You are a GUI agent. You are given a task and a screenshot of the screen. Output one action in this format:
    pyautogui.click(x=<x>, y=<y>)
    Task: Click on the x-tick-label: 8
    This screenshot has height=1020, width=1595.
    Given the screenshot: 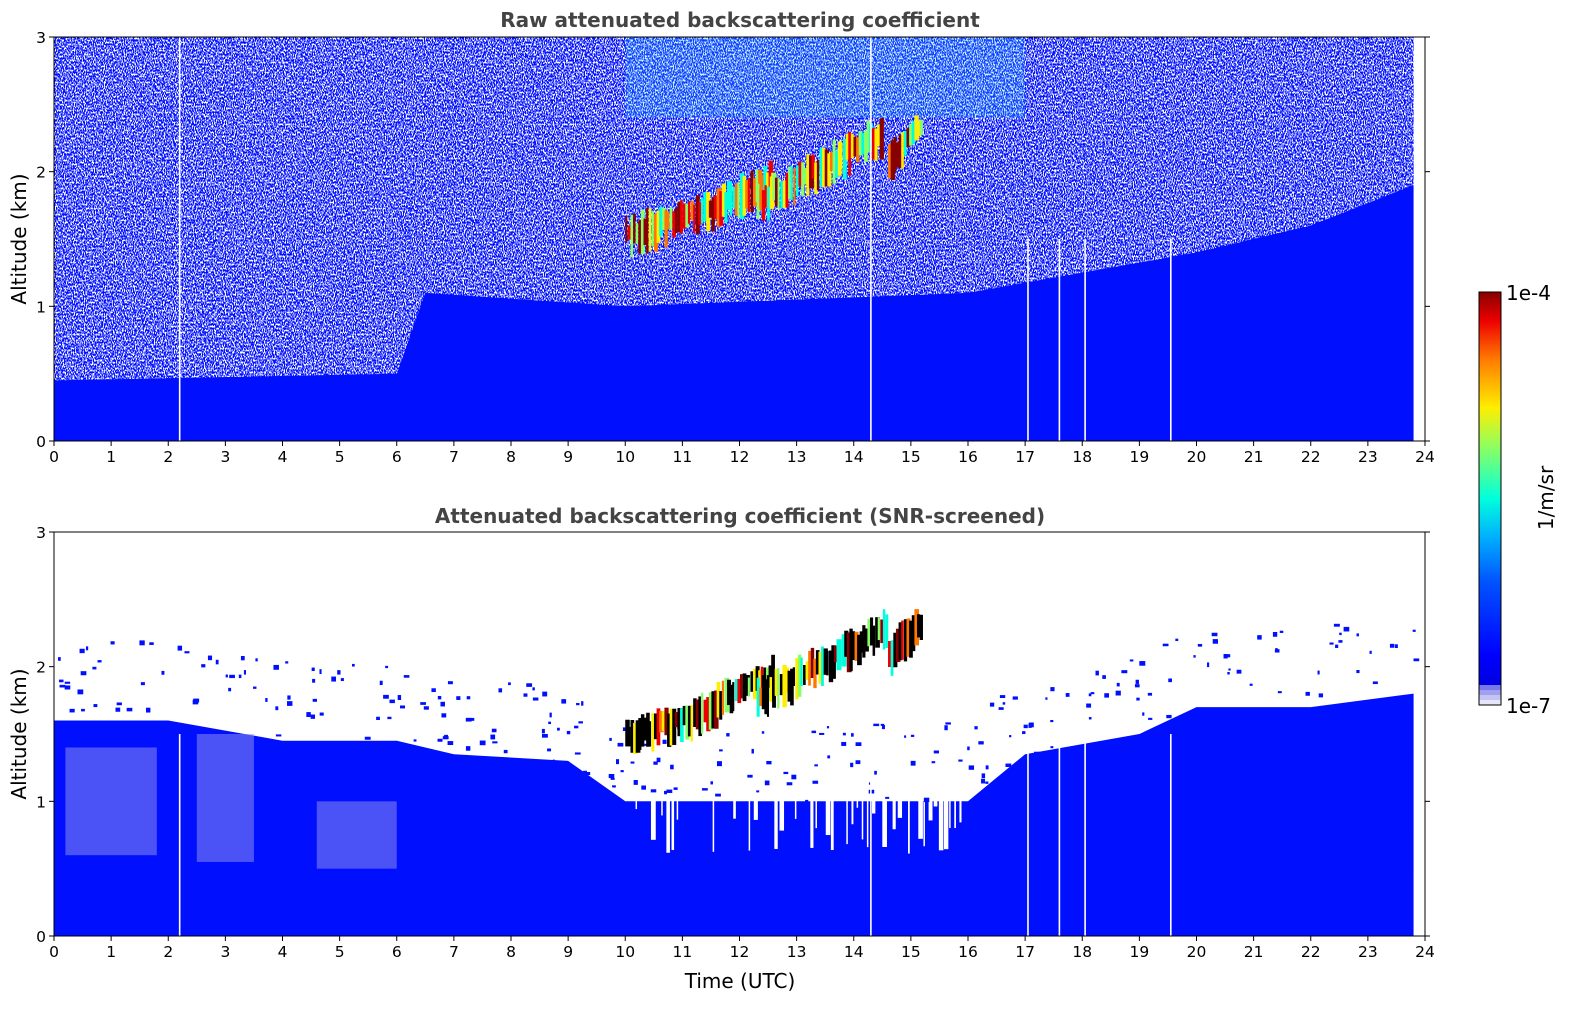 What is the action you would take?
    pyautogui.click(x=511, y=952)
    